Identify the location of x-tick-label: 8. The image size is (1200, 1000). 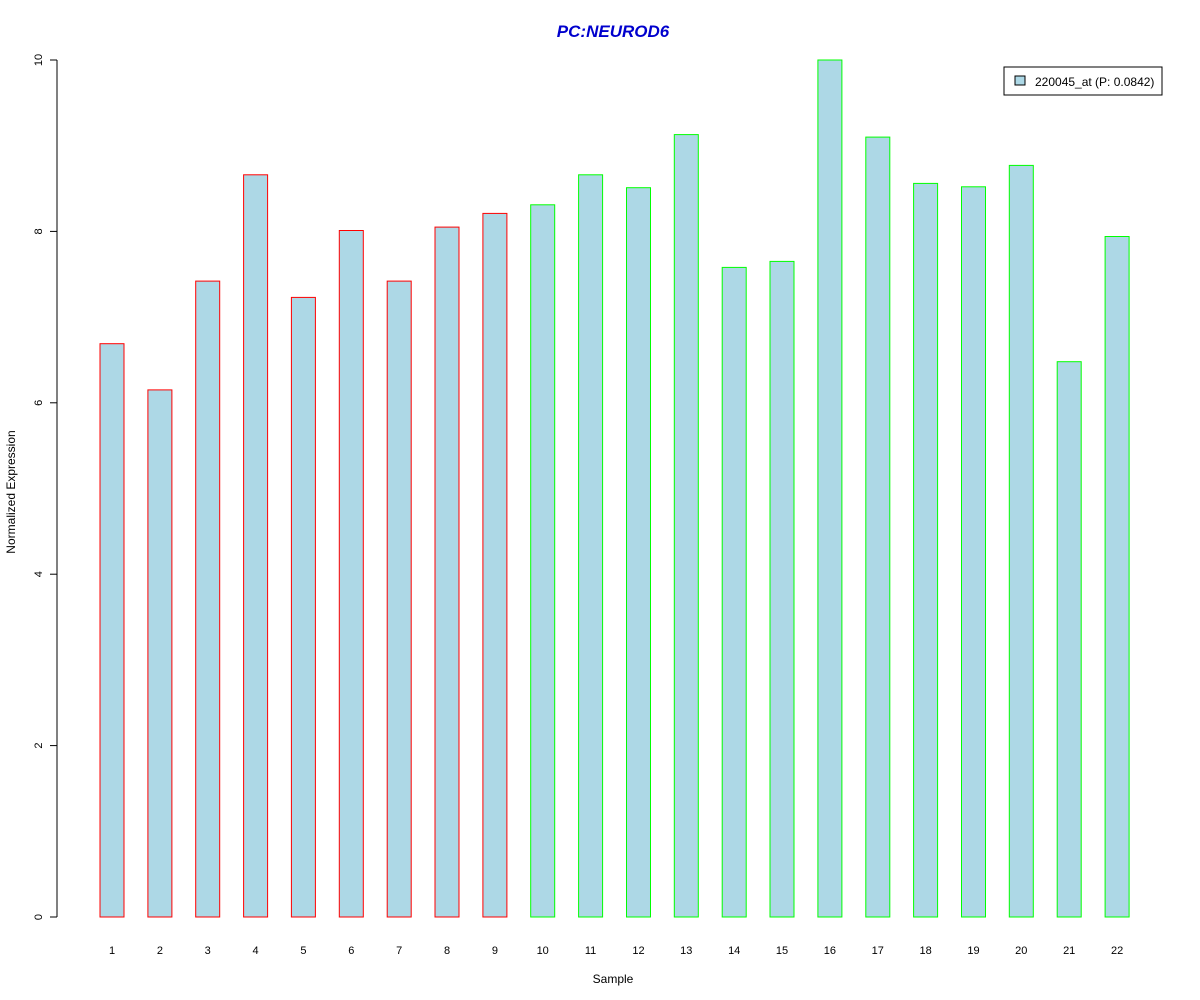
(447, 951).